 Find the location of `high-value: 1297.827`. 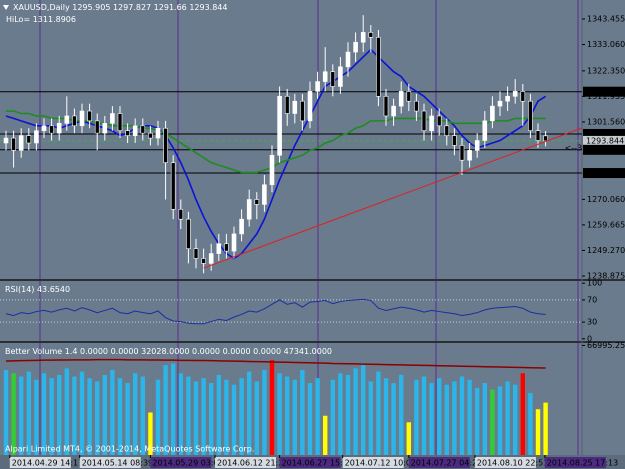

high-value: 1297.827 is located at coordinates (132, 7).